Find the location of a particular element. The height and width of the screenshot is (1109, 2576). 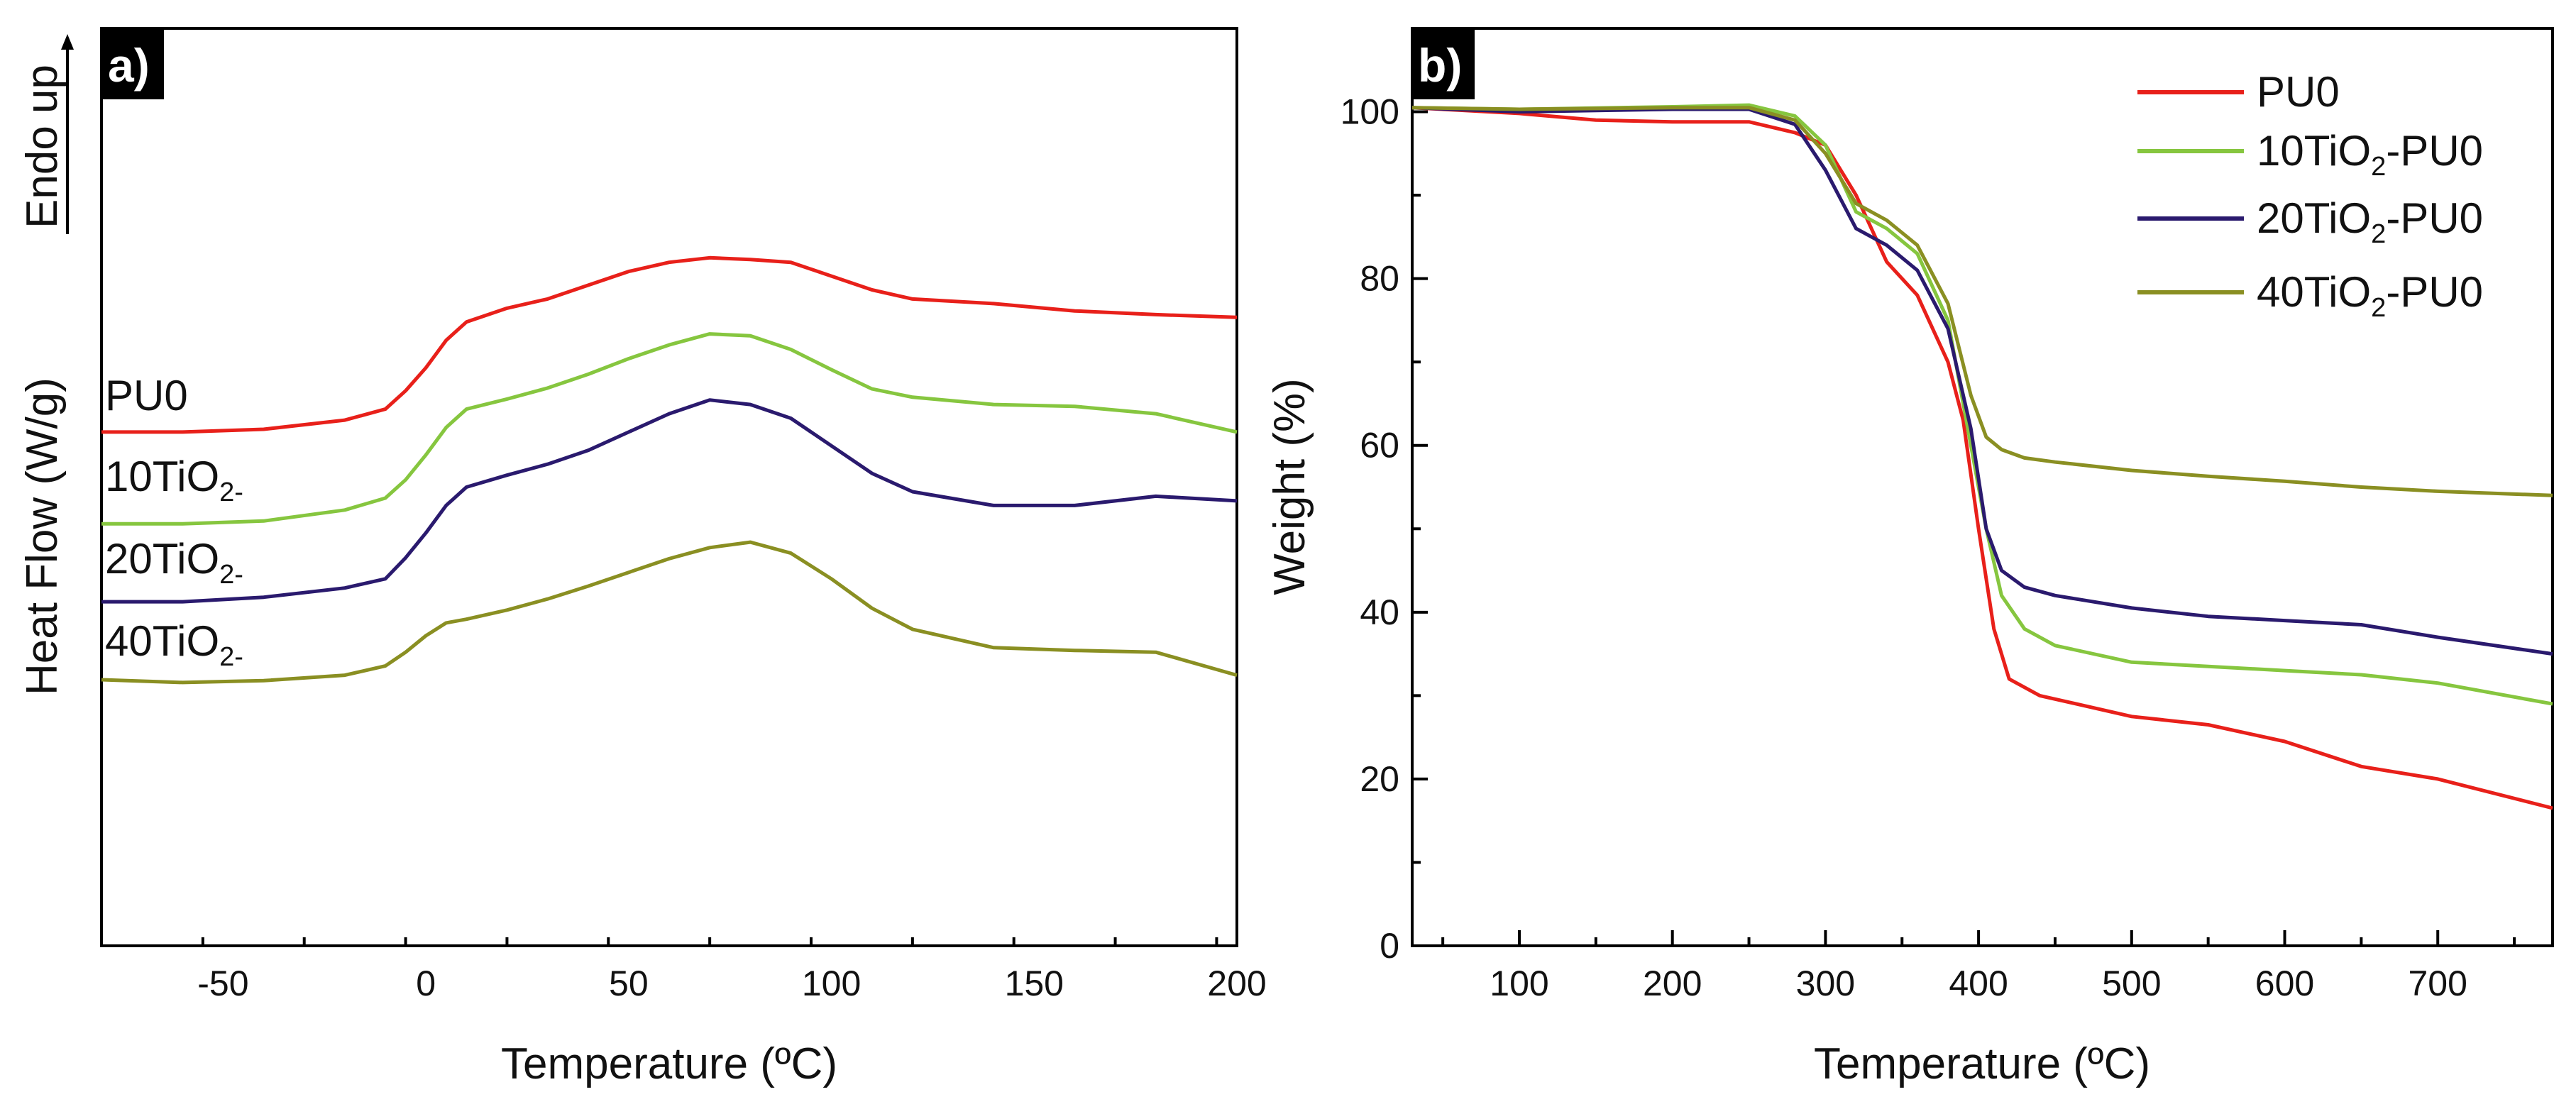

panel-b-y-tick-labels: 0 20 40 60 80 100 is located at coordinates (1370, 529).